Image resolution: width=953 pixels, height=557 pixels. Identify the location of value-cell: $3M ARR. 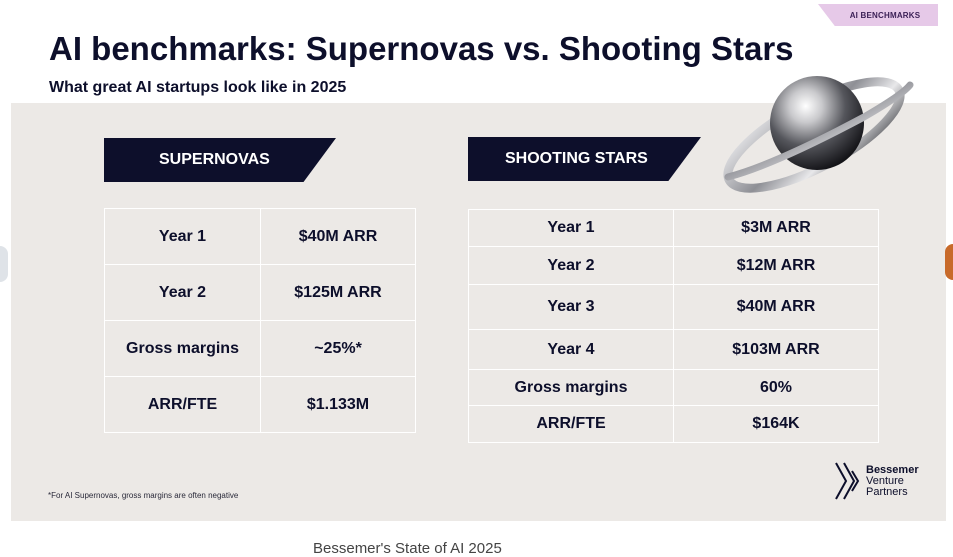
(776, 228).